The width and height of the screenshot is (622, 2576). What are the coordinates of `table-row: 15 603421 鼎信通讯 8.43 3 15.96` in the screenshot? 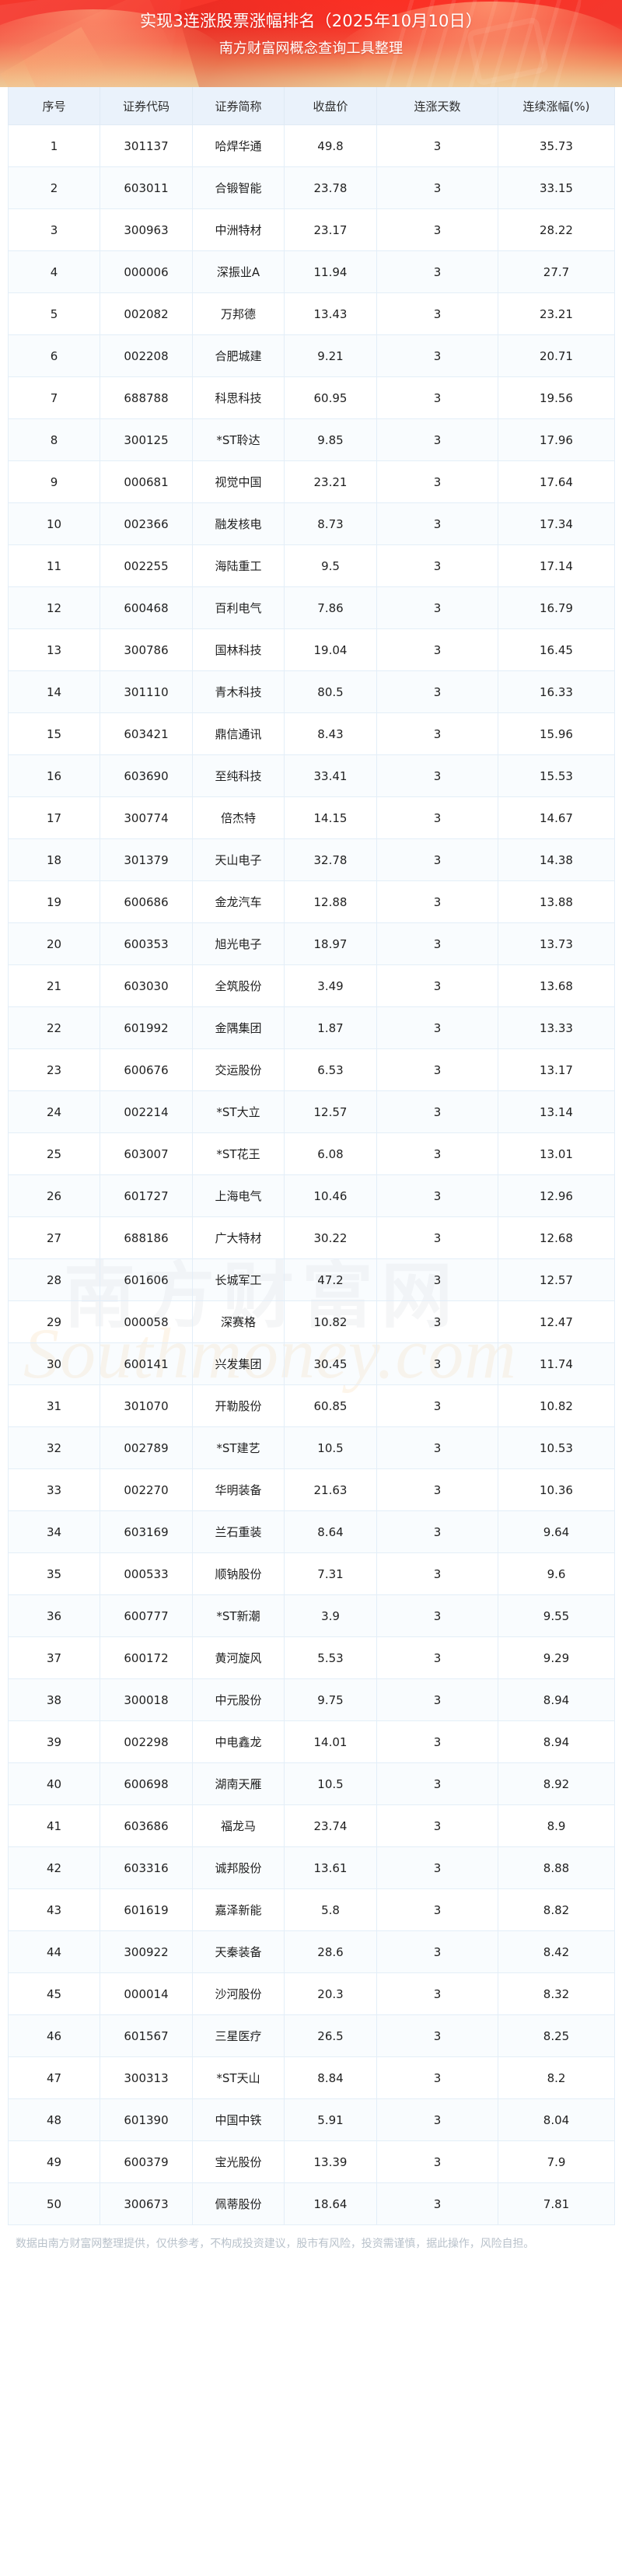 It's located at (311, 734).